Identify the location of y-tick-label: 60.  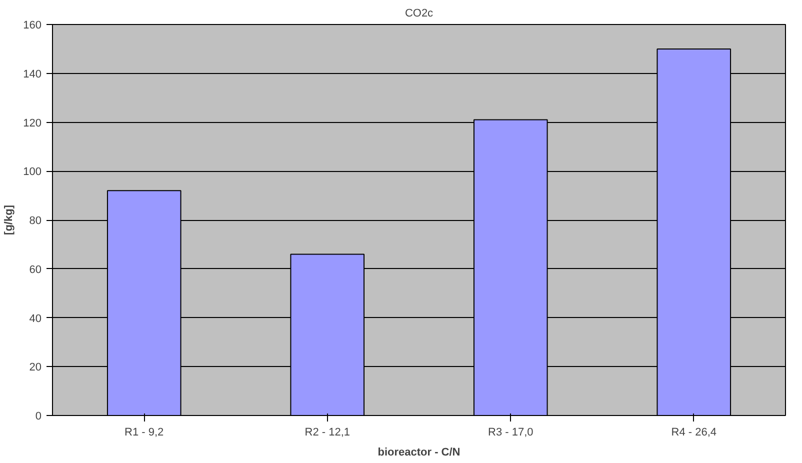
(35, 270).